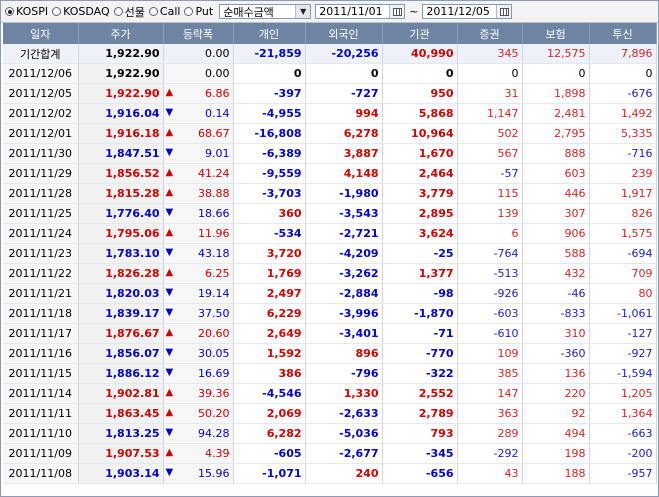  Describe the element at coordinates (303, 11) in the screenshot. I see `chevron-down-icon: ▼` at that location.